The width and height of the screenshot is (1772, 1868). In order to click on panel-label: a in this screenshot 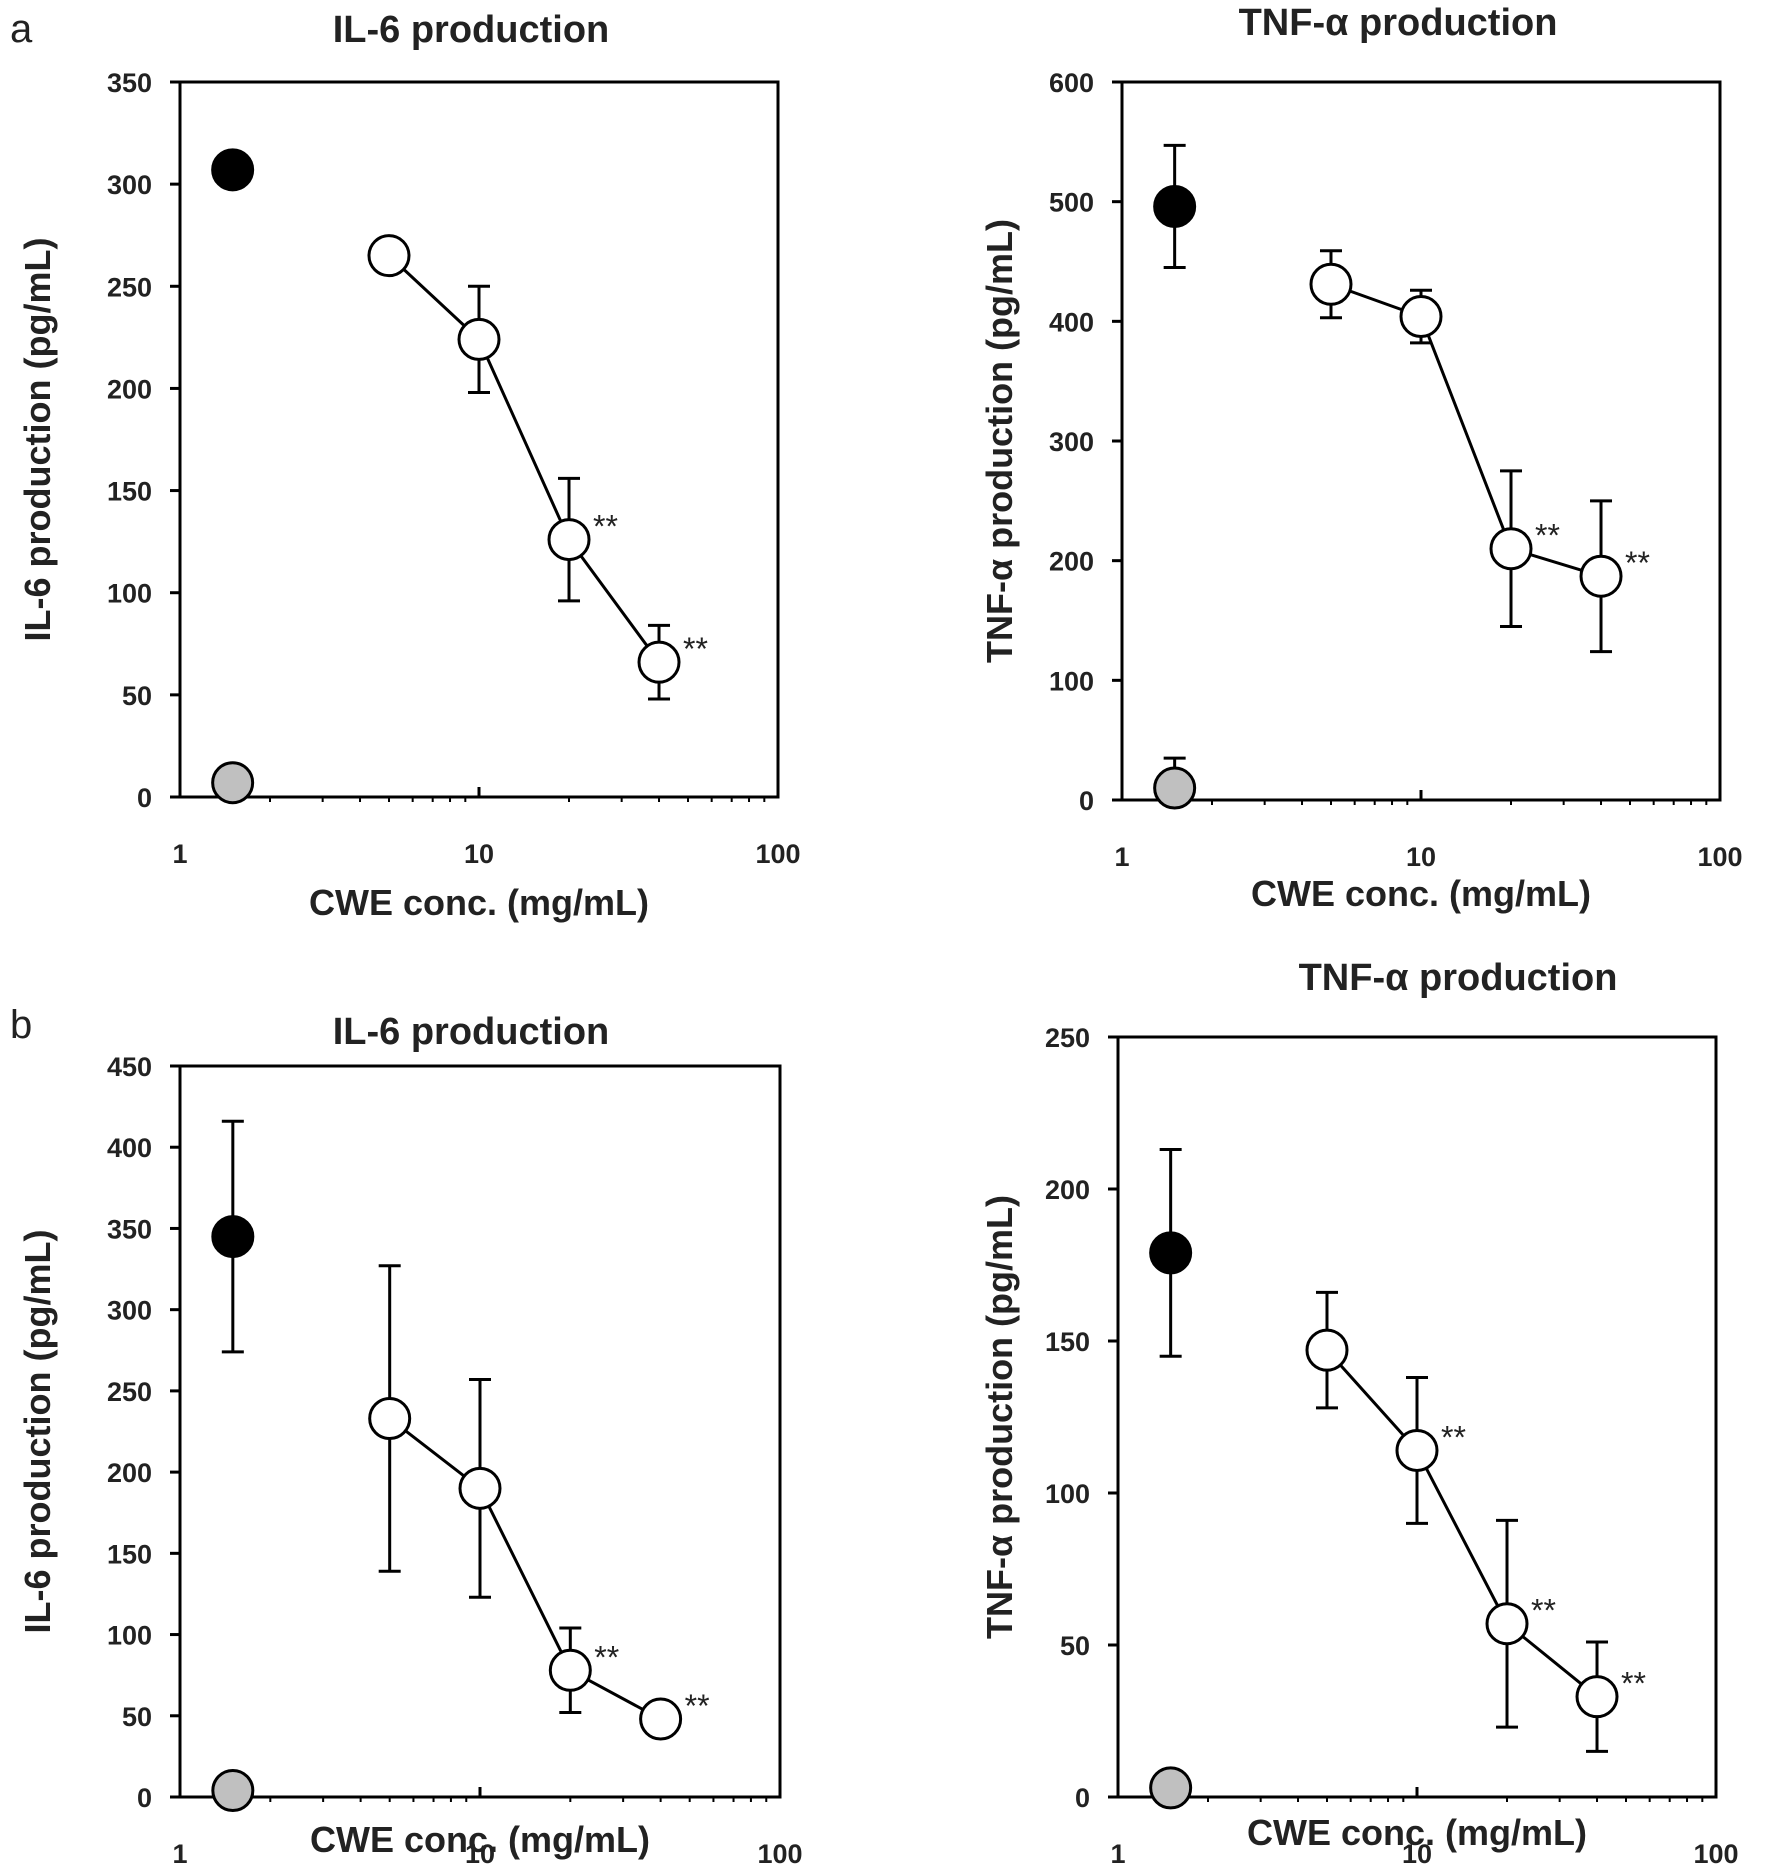, I will do `click(21, 29)`.